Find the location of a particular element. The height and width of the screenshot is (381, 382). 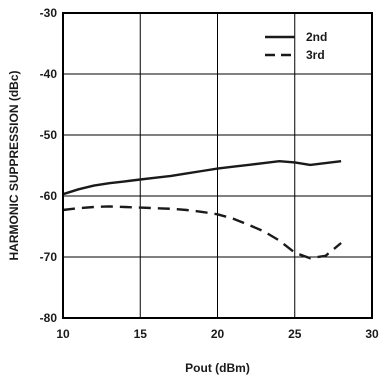

legend-label-3rd: 3rd is located at coordinates (315, 55).